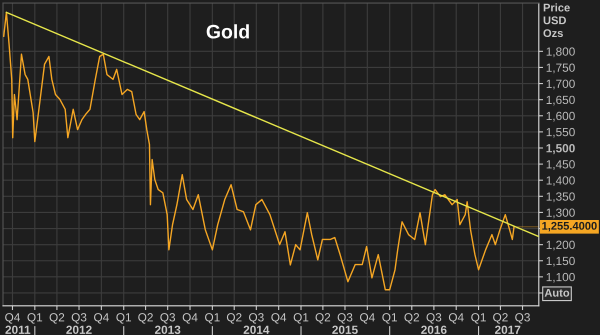  Describe the element at coordinates (560, 181) in the screenshot. I see `y-tick-label: 1,400` at that location.